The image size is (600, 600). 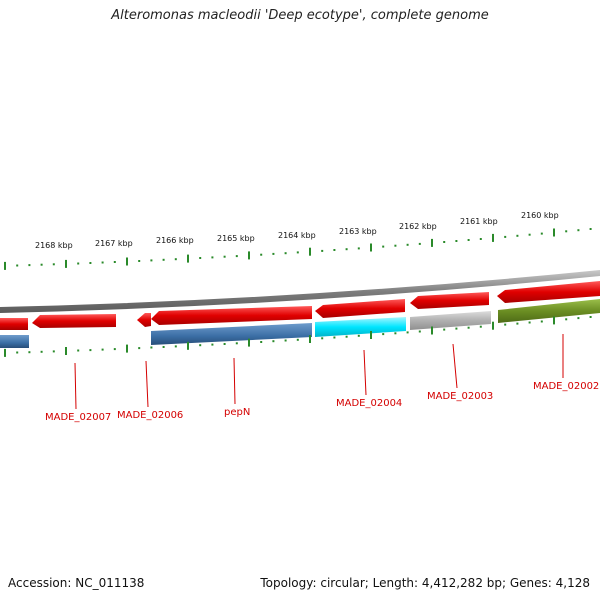 What do you see at coordinates (358, 231) in the screenshot?
I see `scale-label-2163: 2163 kbp` at bounding box center [358, 231].